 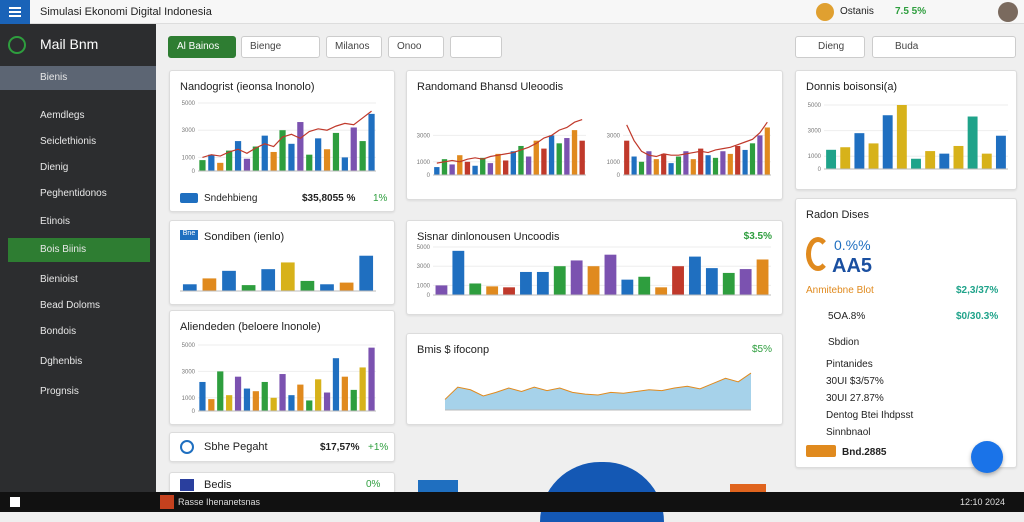 I want to click on icon, so click(x=187, y=485).